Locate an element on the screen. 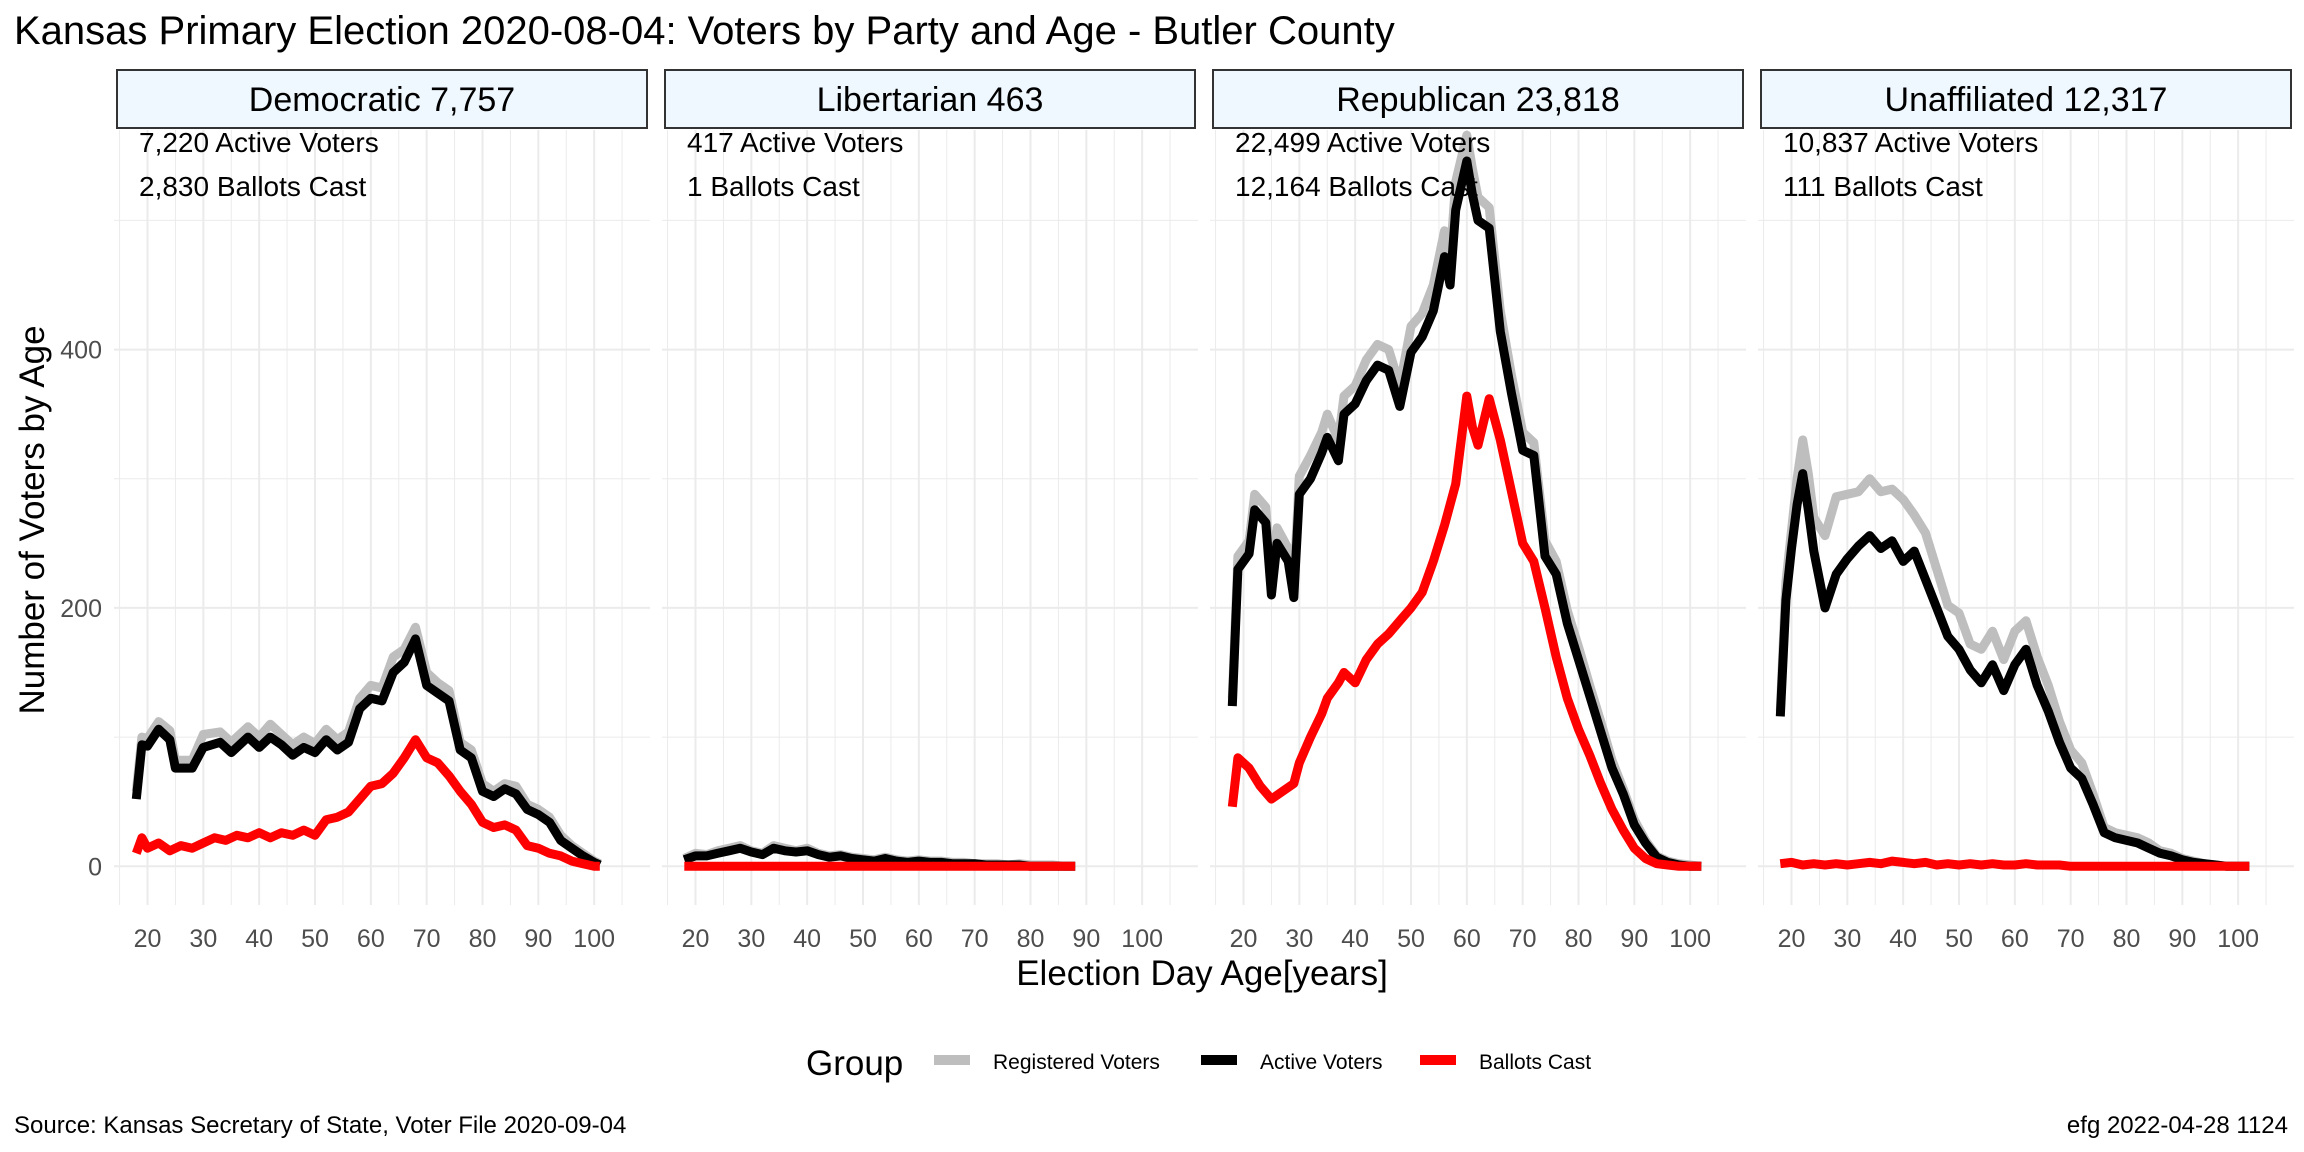 The width and height of the screenshot is (2304, 1152). y-tick-label: 200 is located at coordinates (81, 609).